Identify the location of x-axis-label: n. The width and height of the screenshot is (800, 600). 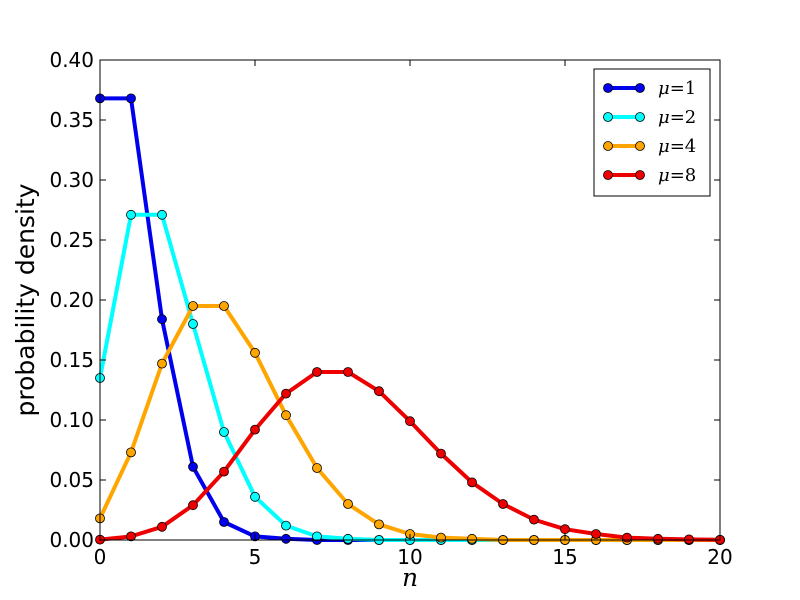
(410, 577).